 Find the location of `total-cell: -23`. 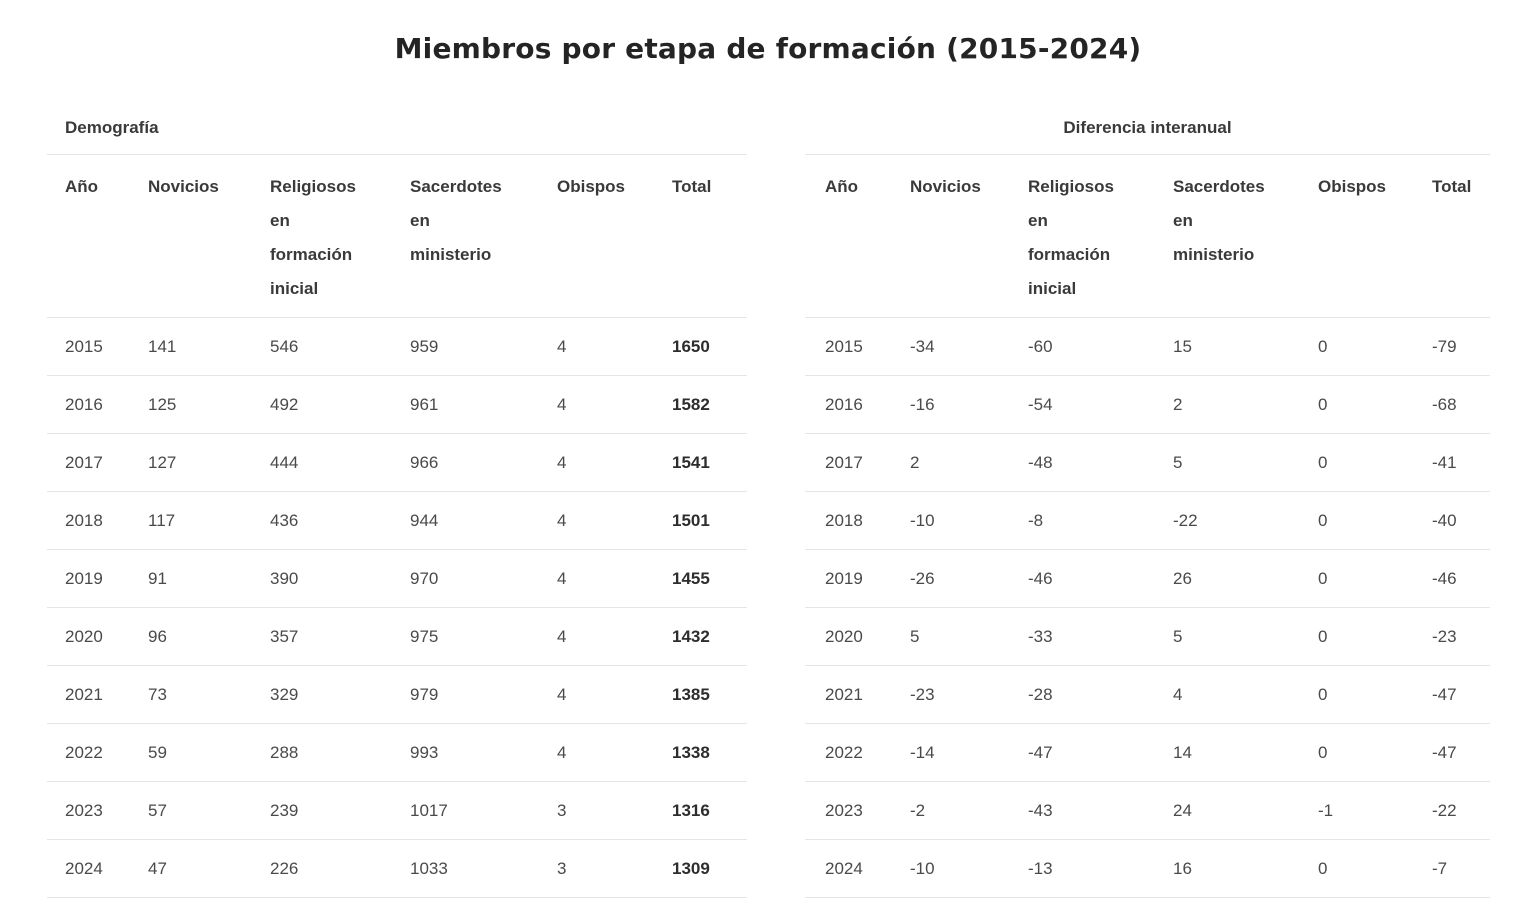

total-cell: -23 is located at coordinates (1461, 637).